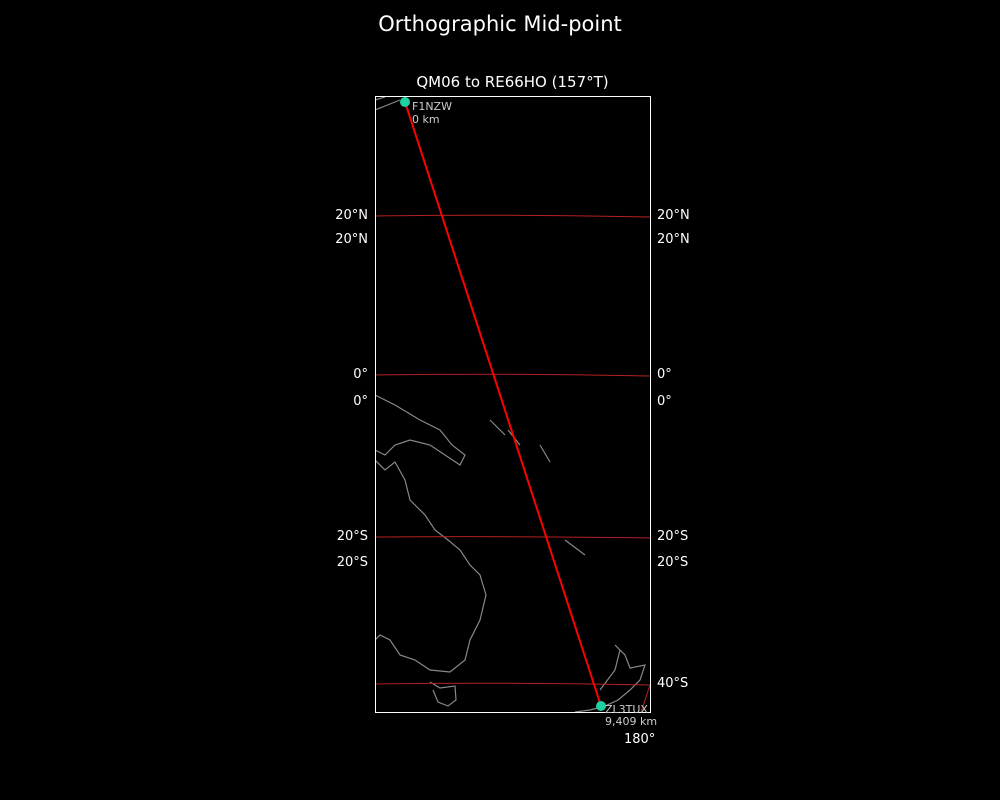 The height and width of the screenshot is (800, 1000). Describe the element at coordinates (503, 404) in the screenshot. I see `great-circle-path` at that location.